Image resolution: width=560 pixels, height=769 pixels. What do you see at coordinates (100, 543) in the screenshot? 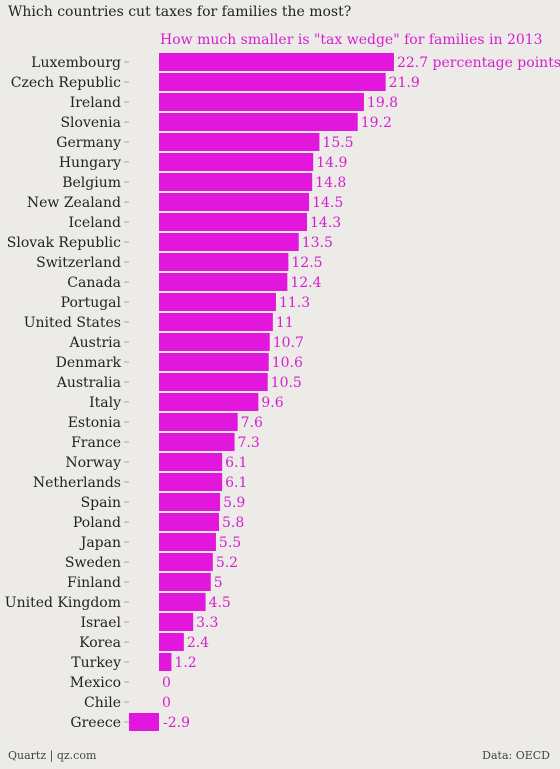
I see `category-label: Japan` at bounding box center [100, 543].